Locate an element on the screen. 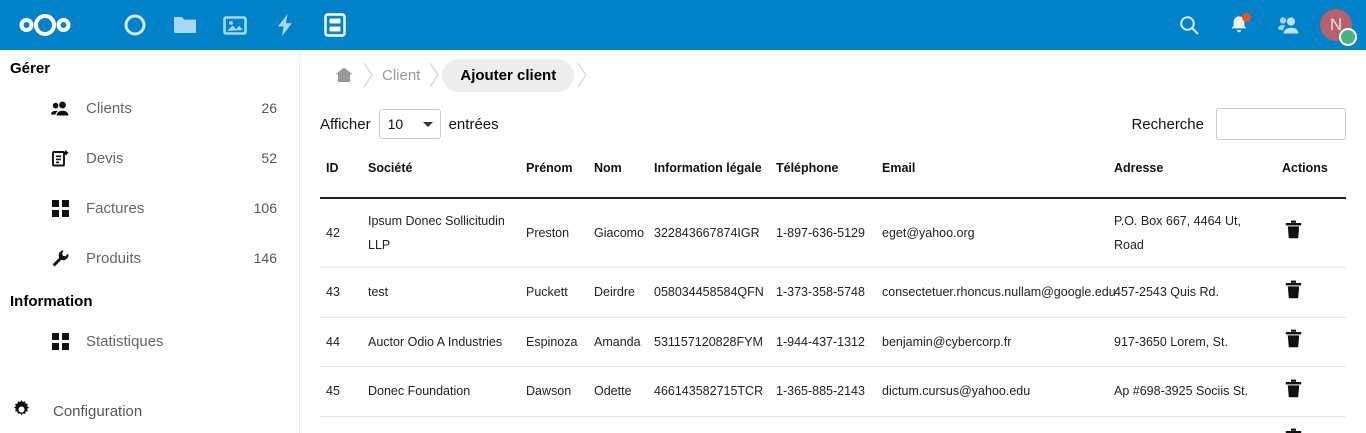 This screenshot has width=1366, height=433. column-header-id: ID is located at coordinates (341, 172).